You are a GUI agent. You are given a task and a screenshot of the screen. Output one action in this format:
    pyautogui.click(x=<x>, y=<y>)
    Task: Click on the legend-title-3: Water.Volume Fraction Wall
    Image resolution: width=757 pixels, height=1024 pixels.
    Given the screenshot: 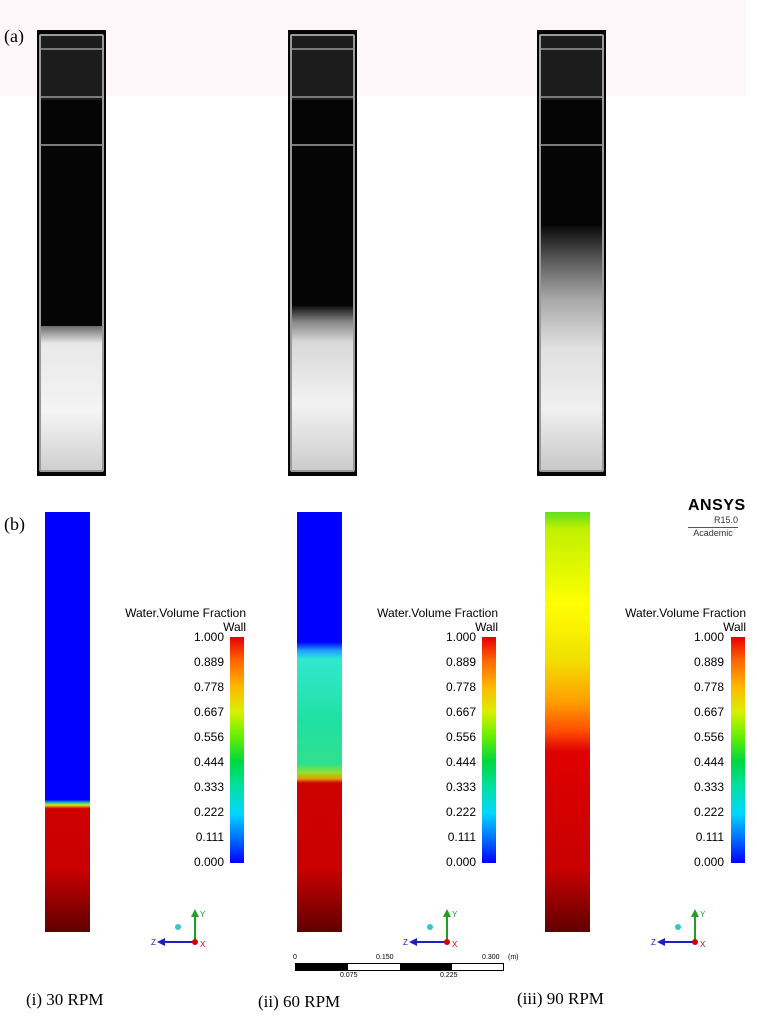 What is the action you would take?
    pyautogui.click(x=685, y=620)
    